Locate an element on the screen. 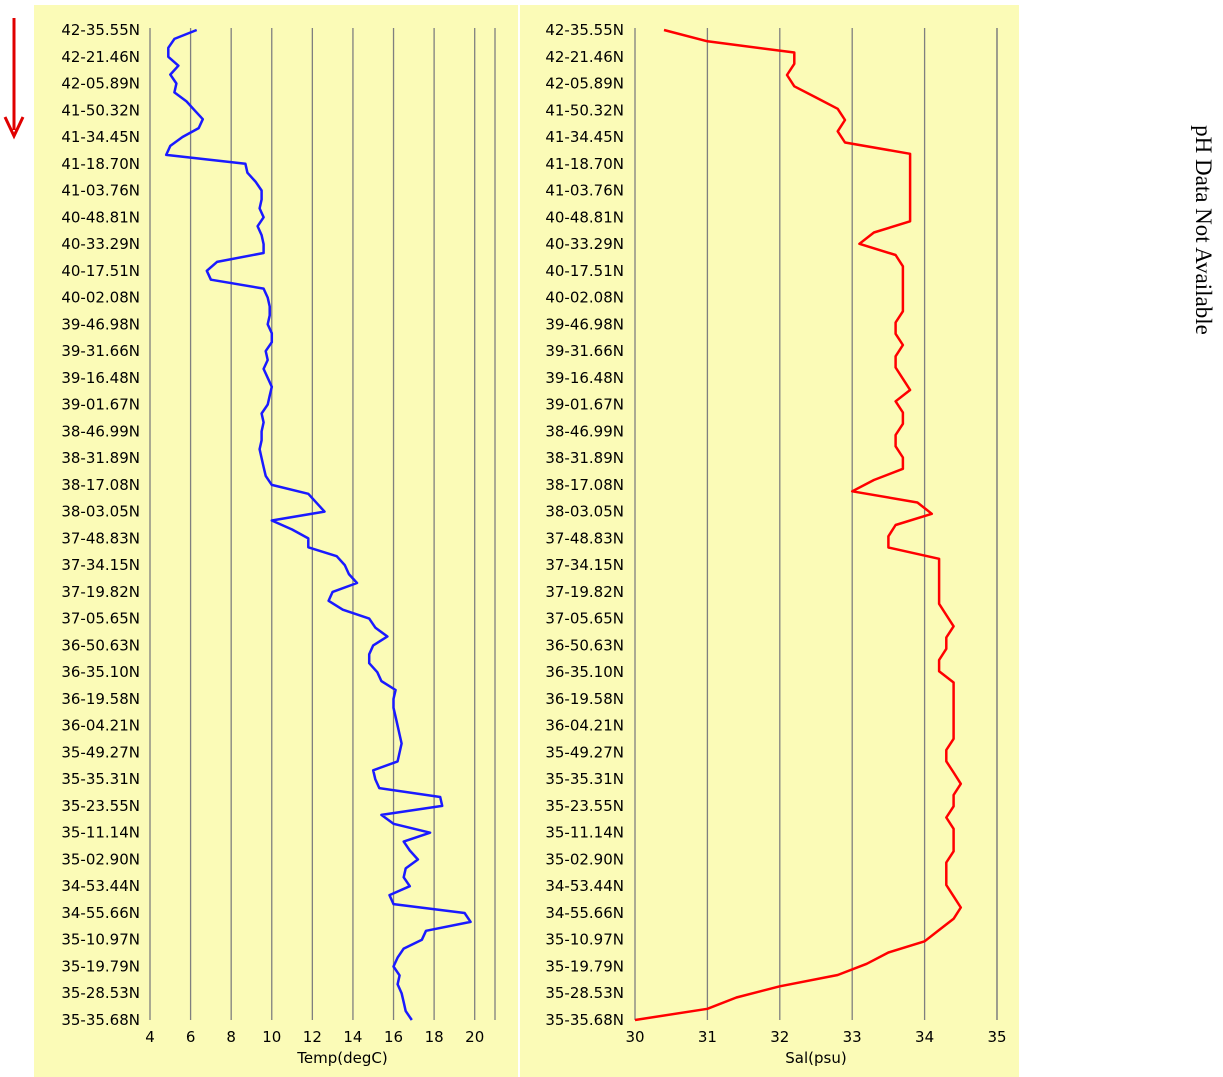 This screenshot has height=1077, width=1223. sal-y-tick-label: 35-19.79N is located at coordinates (584, 966).